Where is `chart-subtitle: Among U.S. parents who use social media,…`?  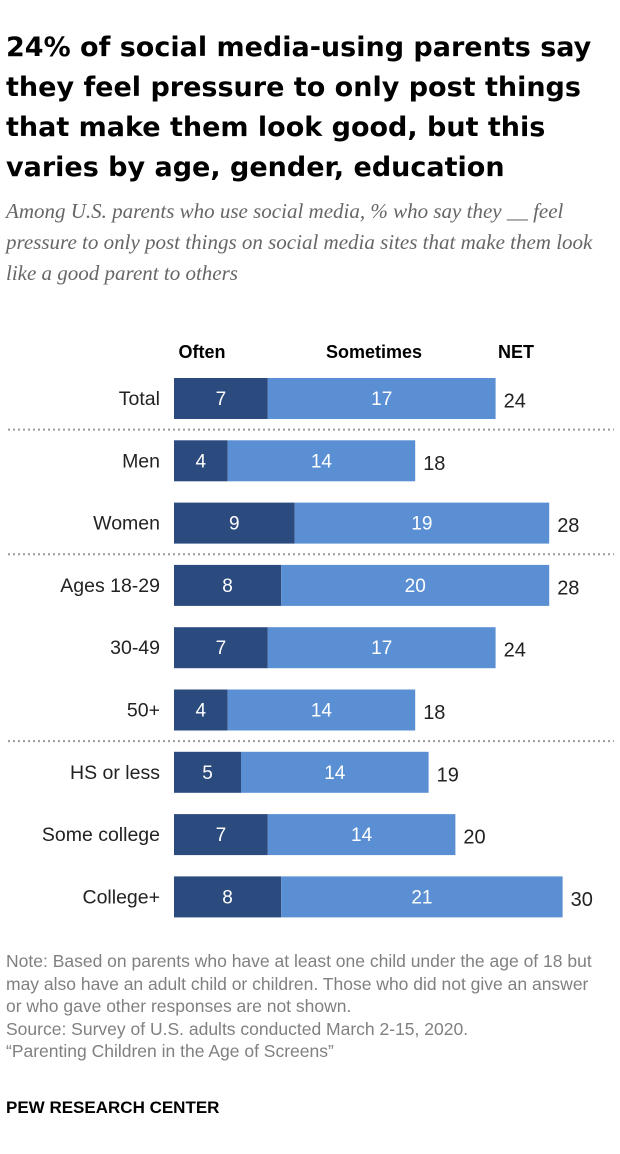 chart-subtitle: Among U.S. parents who use social media,… is located at coordinates (299, 242).